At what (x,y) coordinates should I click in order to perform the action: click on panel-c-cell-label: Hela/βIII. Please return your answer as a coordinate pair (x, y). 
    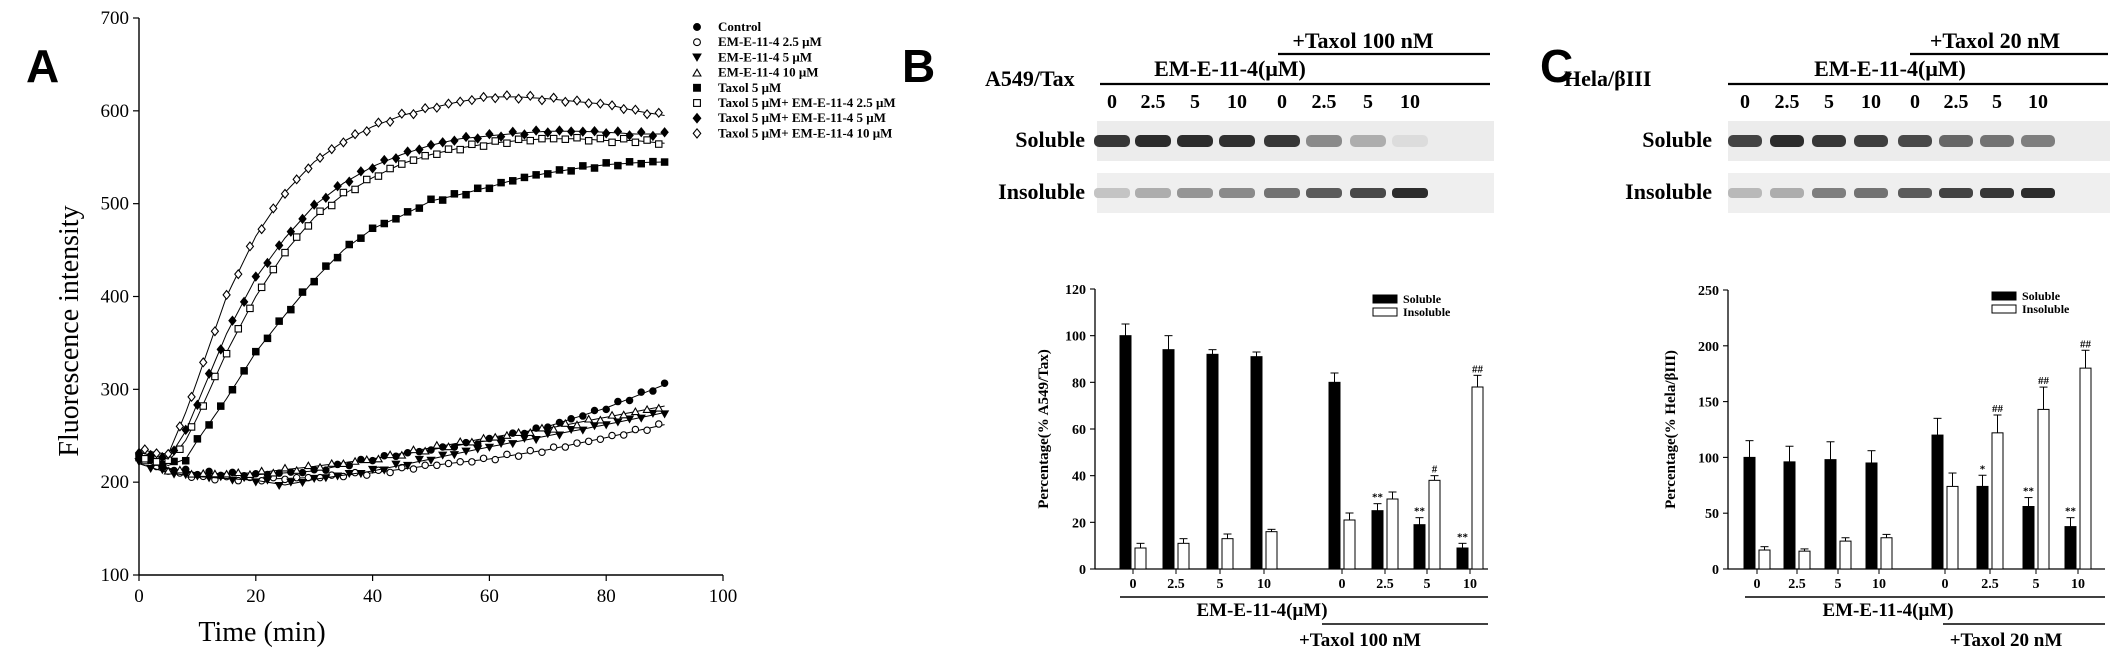
    Looking at the image, I should click on (1607, 78).